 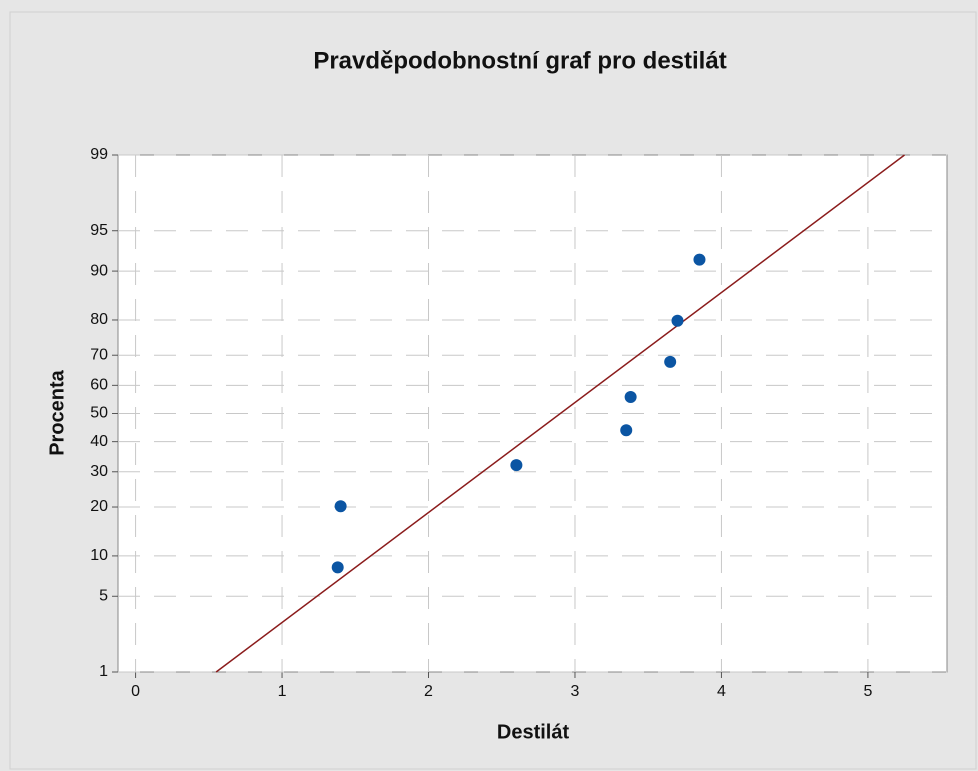 I want to click on chart-title: Pravděpodobnostní graf pro destilát, so click(x=519, y=60).